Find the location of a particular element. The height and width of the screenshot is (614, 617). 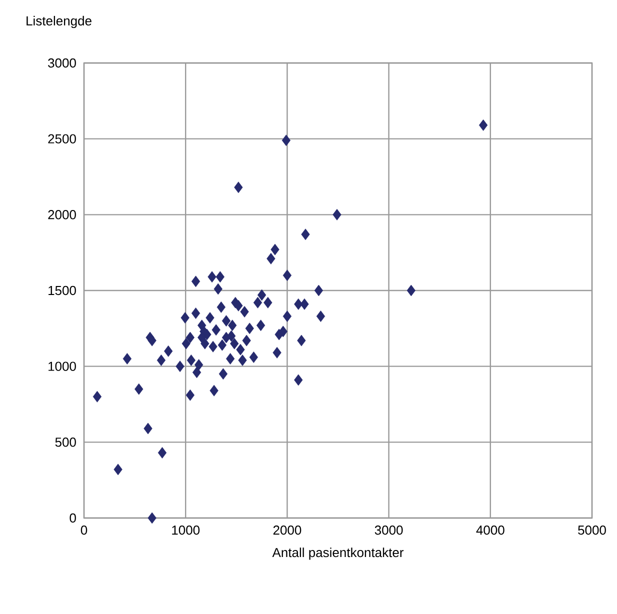

y-tick-label: 1500 is located at coordinates (62, 291).